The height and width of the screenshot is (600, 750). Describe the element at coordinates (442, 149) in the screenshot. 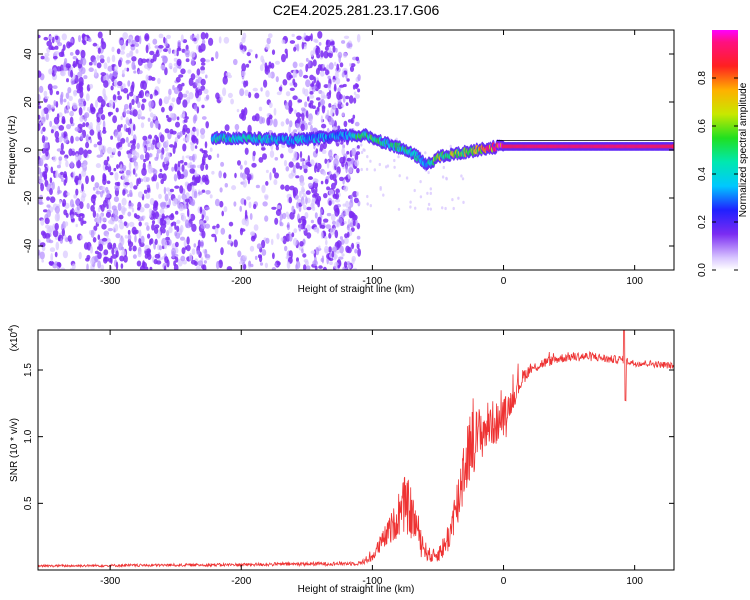

I see `spectrogram-track` at that location.